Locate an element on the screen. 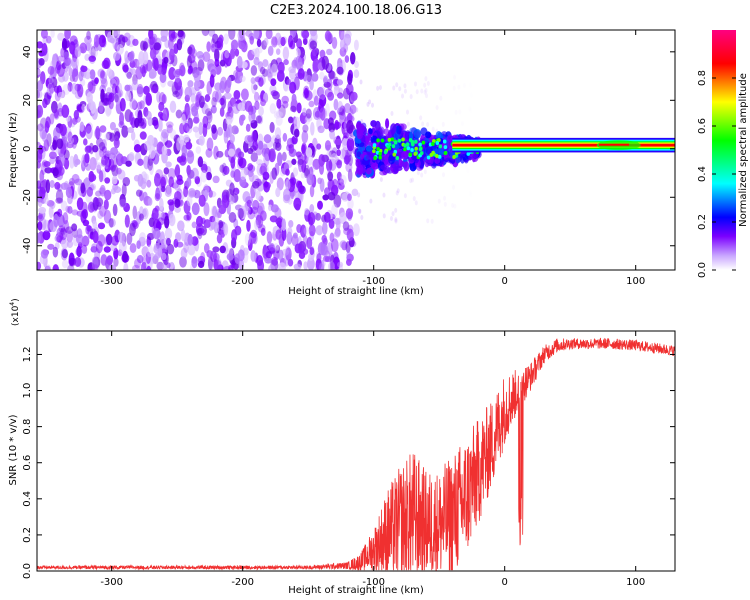  colorbar-ticks: 0.0 0.2 0.4 0.6 0.8 is located at coordinates (716, 174).